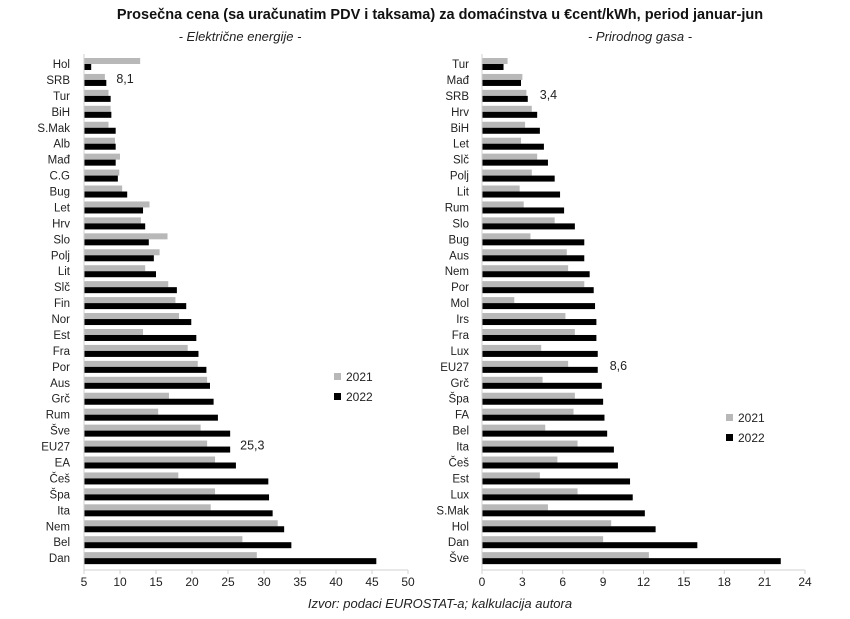 The height and width of the screenshot is (619, 850). Describe the element at coordinates (459, 177) in the screenshot. I see `category-label: Polj` at that location.